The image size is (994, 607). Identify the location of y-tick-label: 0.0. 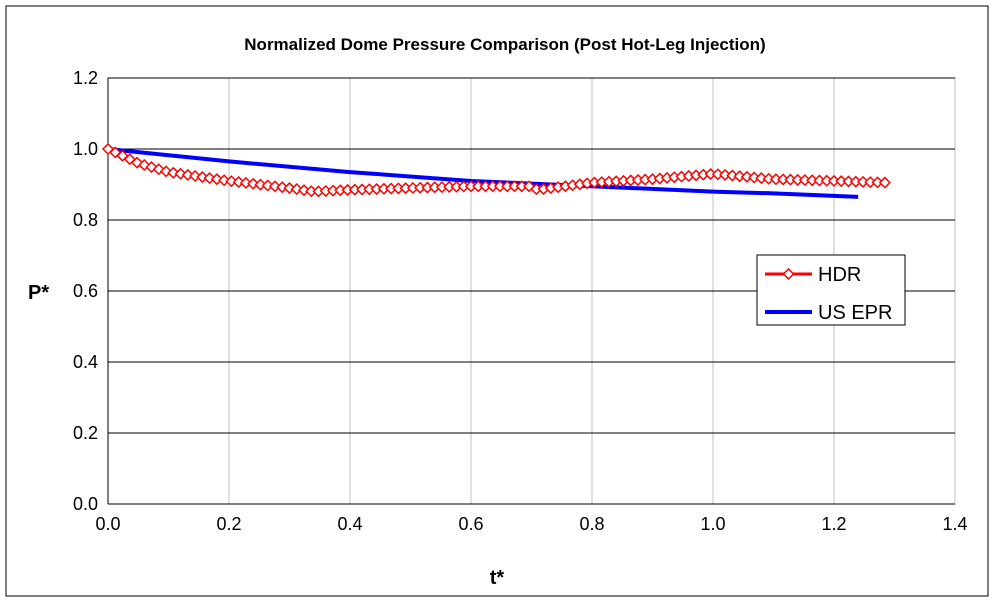
(85, 504).